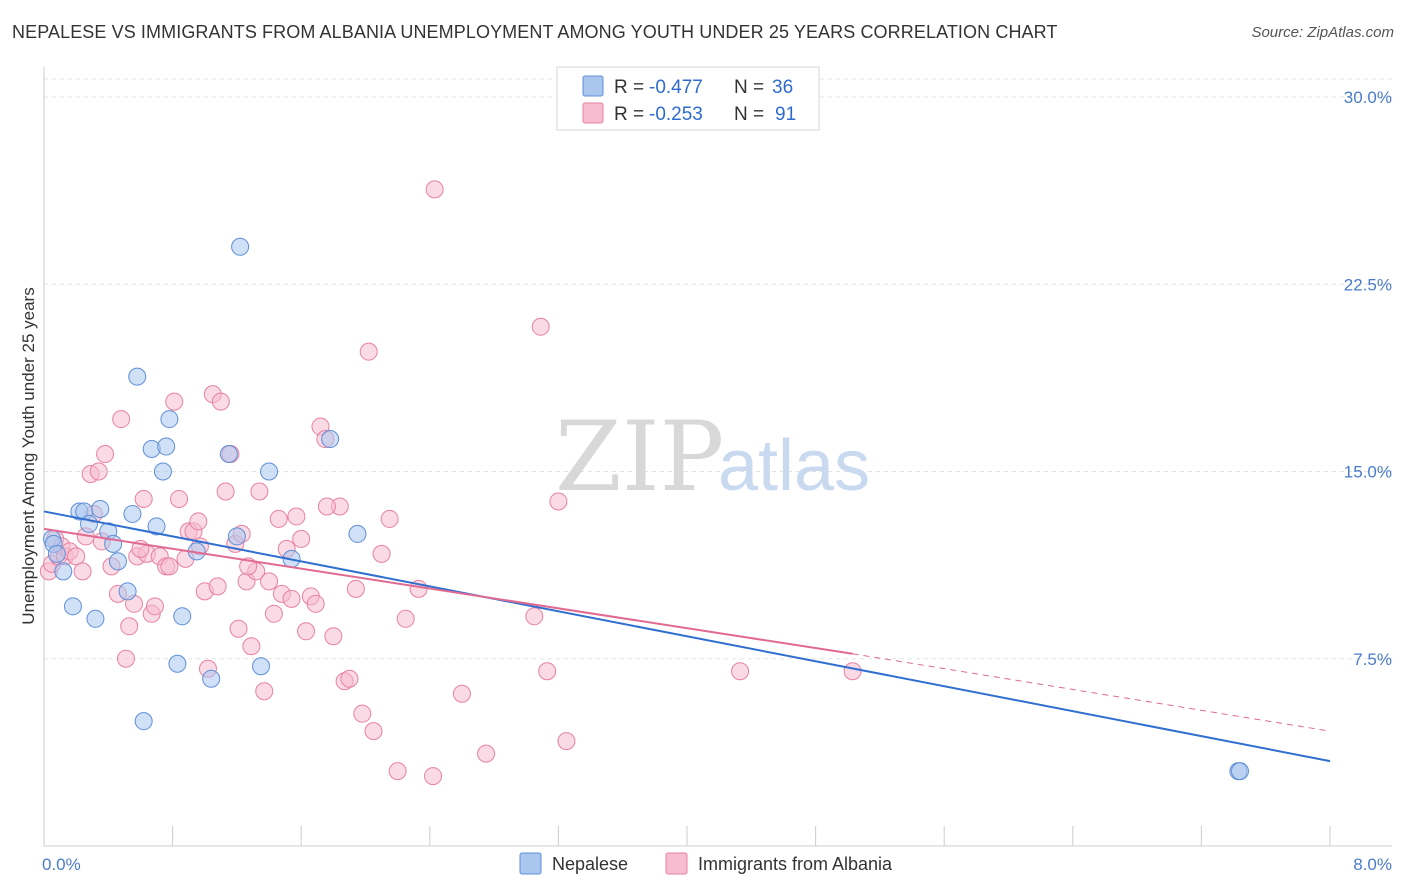  Describe the element at coordinates (794, 466) in the screenshot. I see `watermark-atlas: atlas` at that location.